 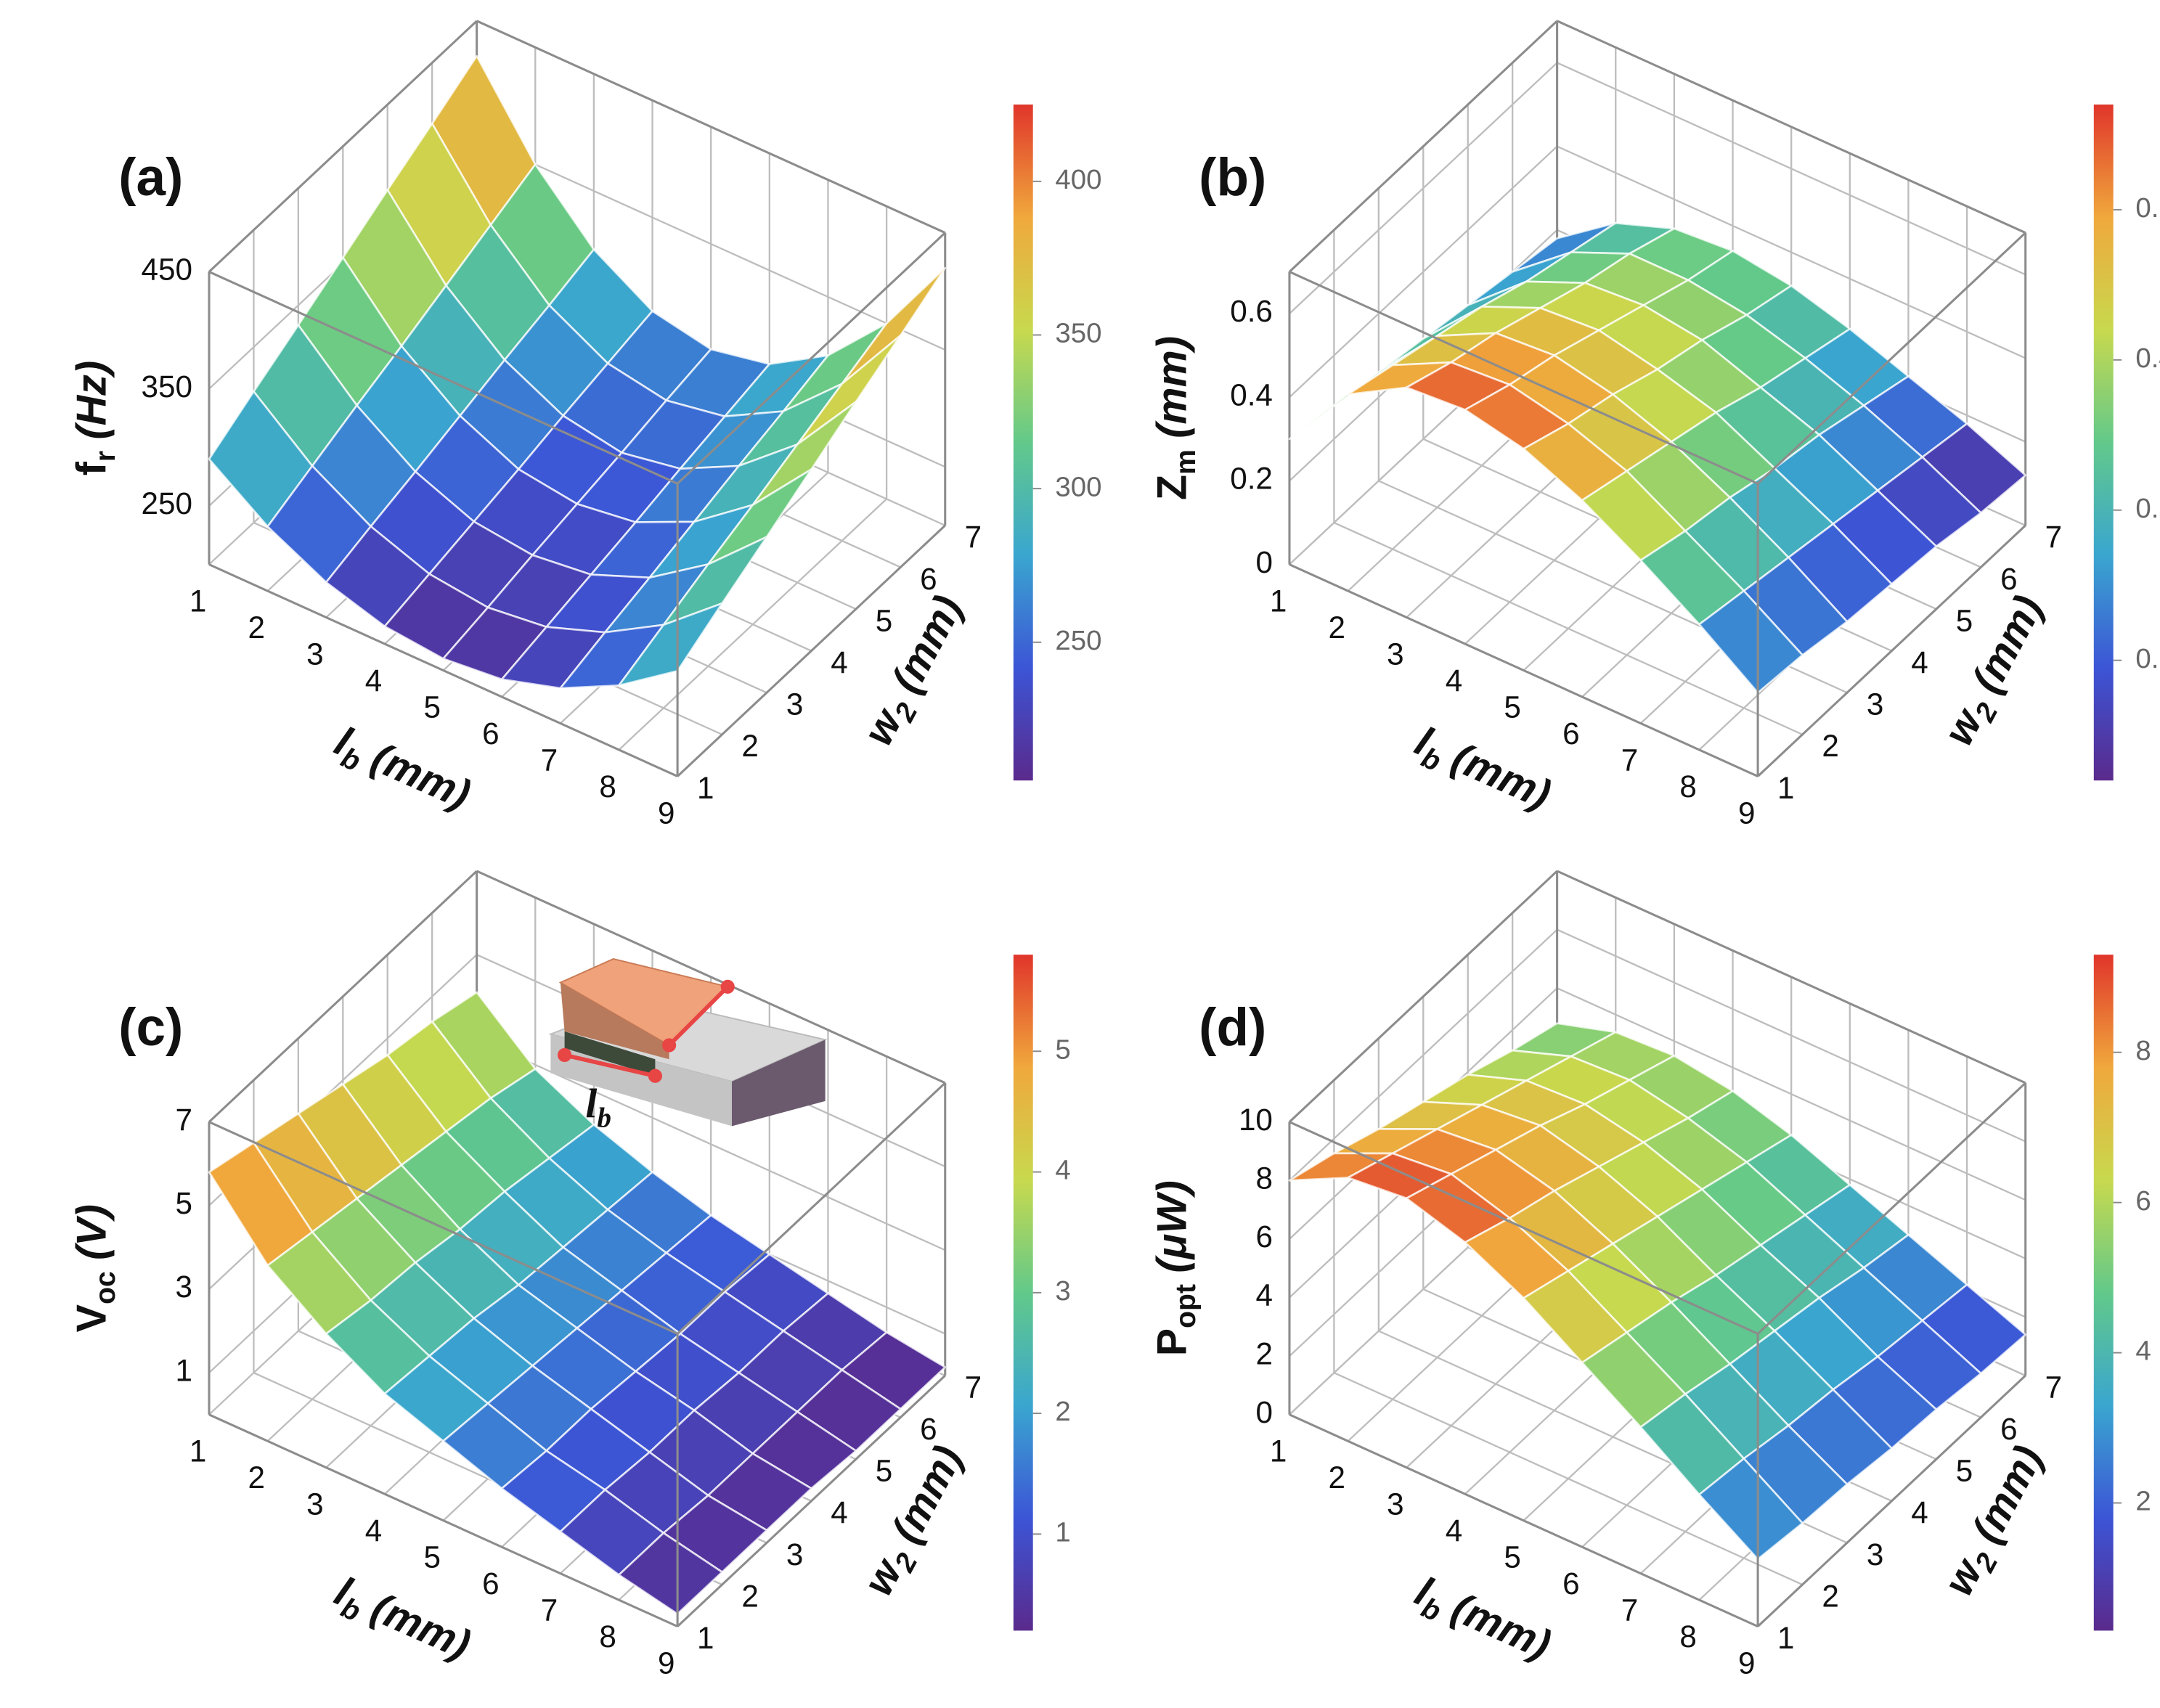 What do you see at coordinates (92, 468) in the screenshot?
I see `label-main: f` at bounding box center [92, 468].